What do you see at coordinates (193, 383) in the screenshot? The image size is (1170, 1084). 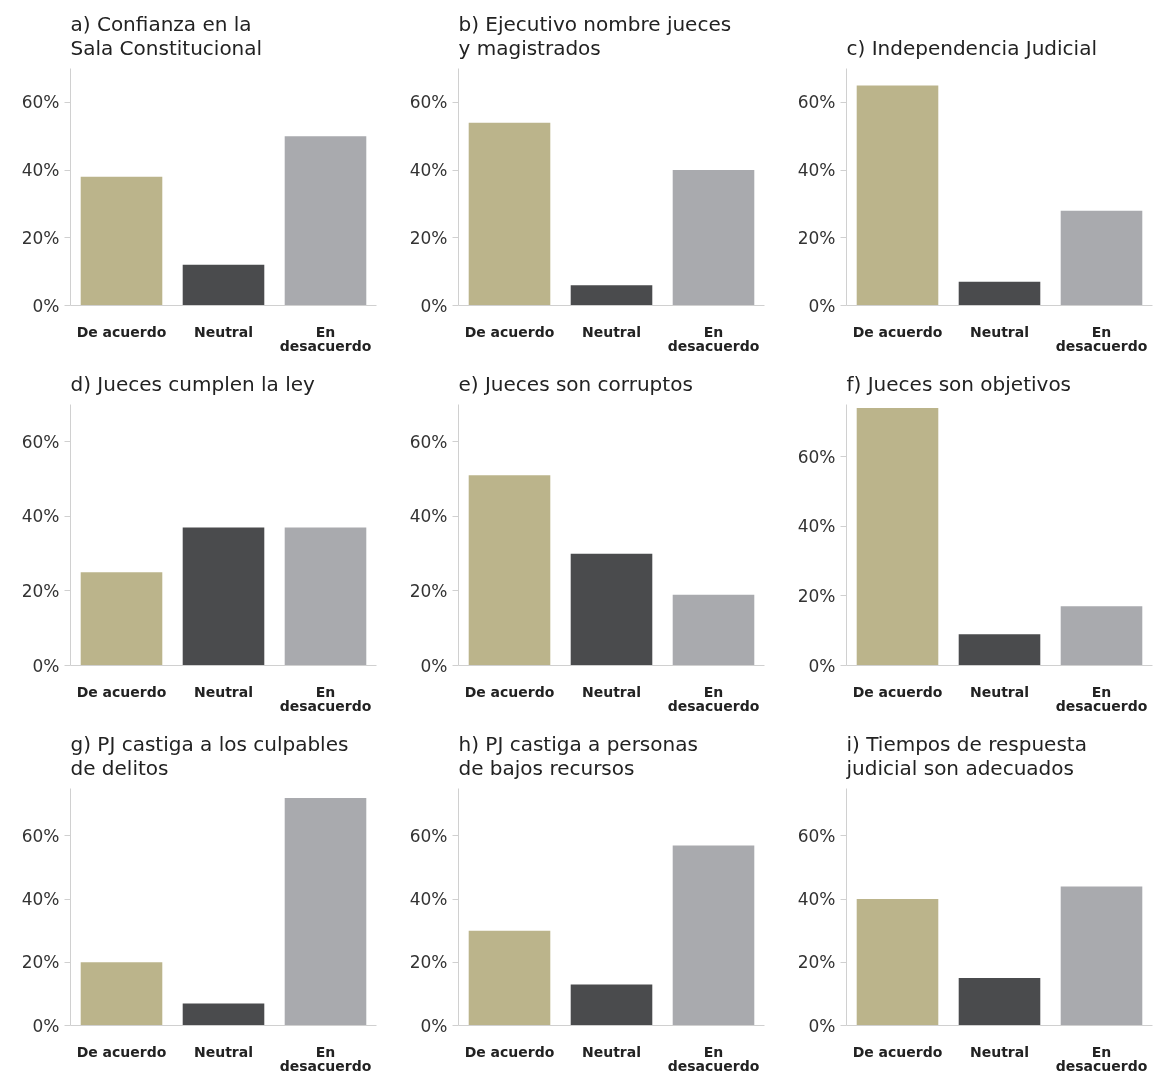 I see `chart-title: d) Jueces cumplen la ley` at bounding box center [193, 383].